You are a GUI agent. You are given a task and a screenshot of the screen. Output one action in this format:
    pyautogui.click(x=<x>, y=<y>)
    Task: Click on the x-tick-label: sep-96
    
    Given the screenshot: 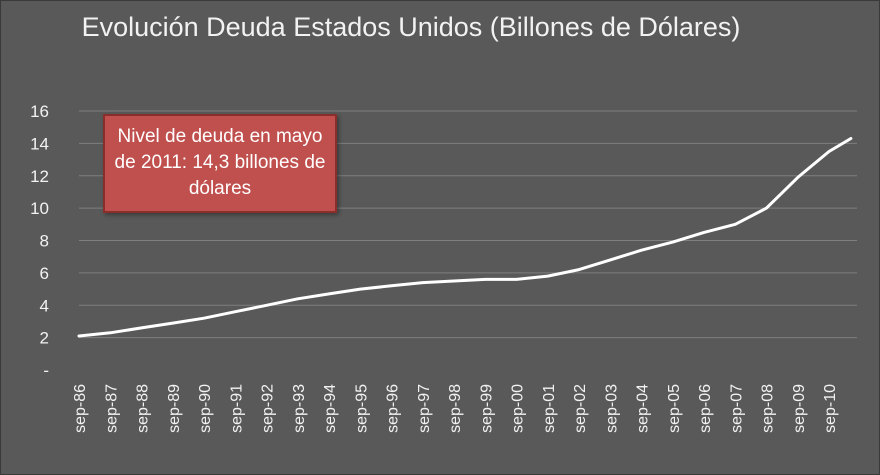 What is the action you would take?
    pyautogui.click(x=393, y=408)
    